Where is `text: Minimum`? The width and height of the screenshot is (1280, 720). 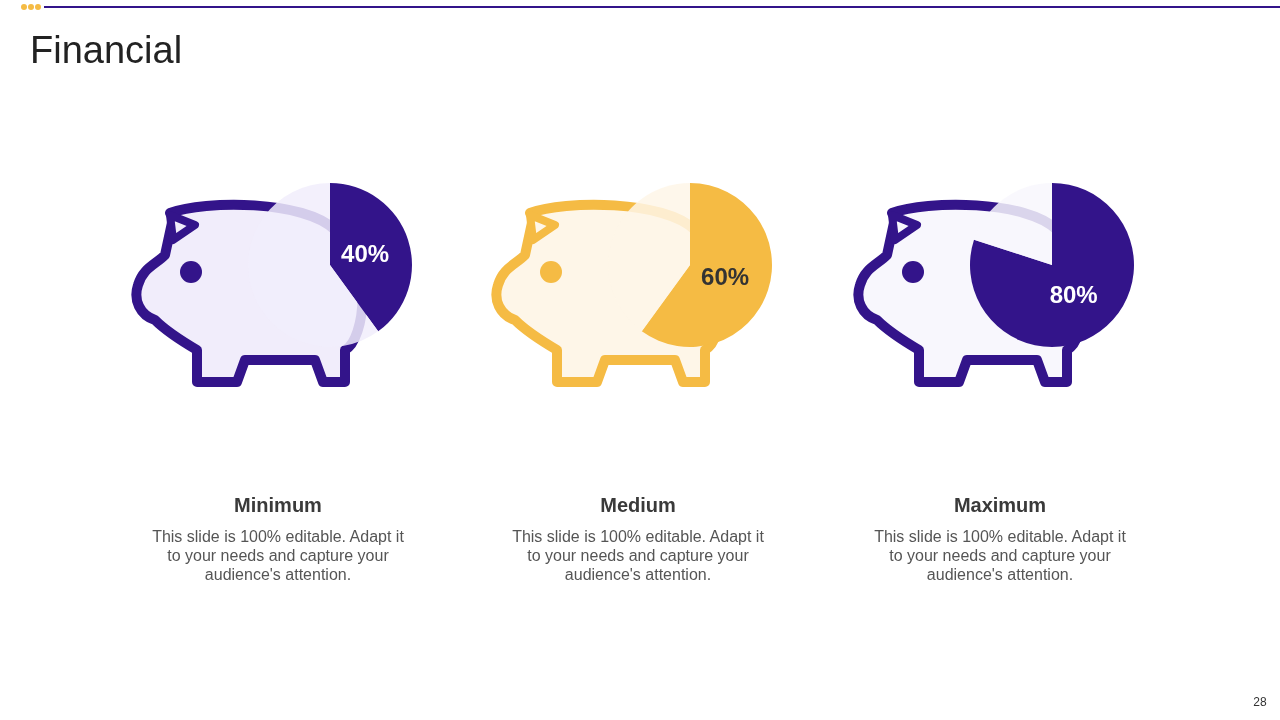
text: Minimum is located at coordinates (278, 505).